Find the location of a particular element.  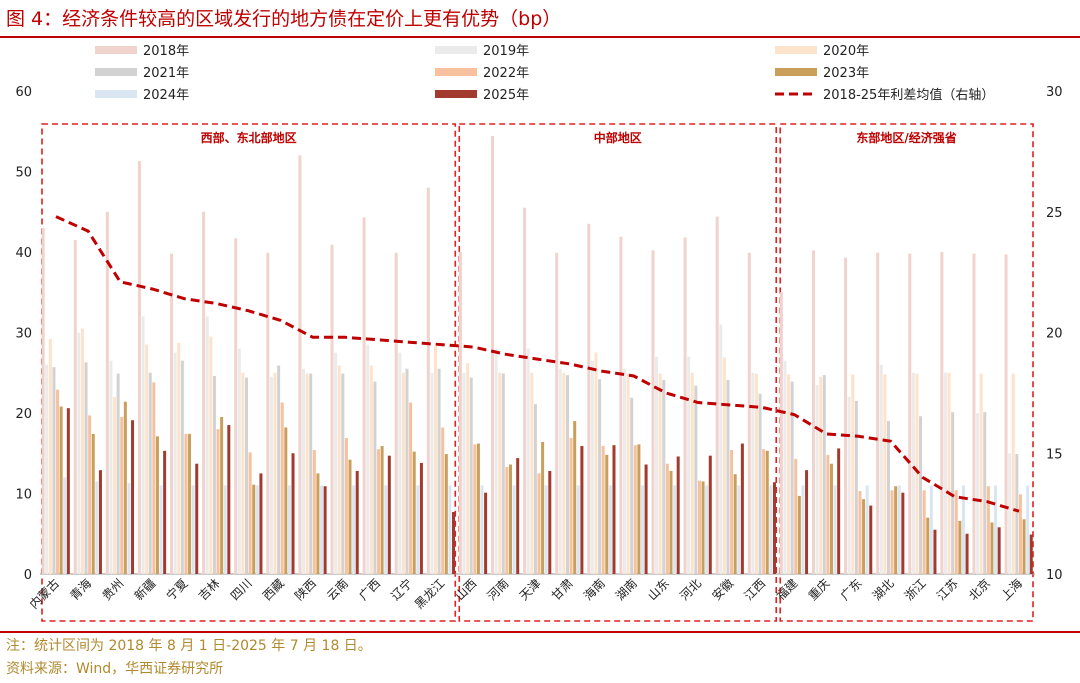

x-tick-label: 湖北 is located at coordinates (883, 590).